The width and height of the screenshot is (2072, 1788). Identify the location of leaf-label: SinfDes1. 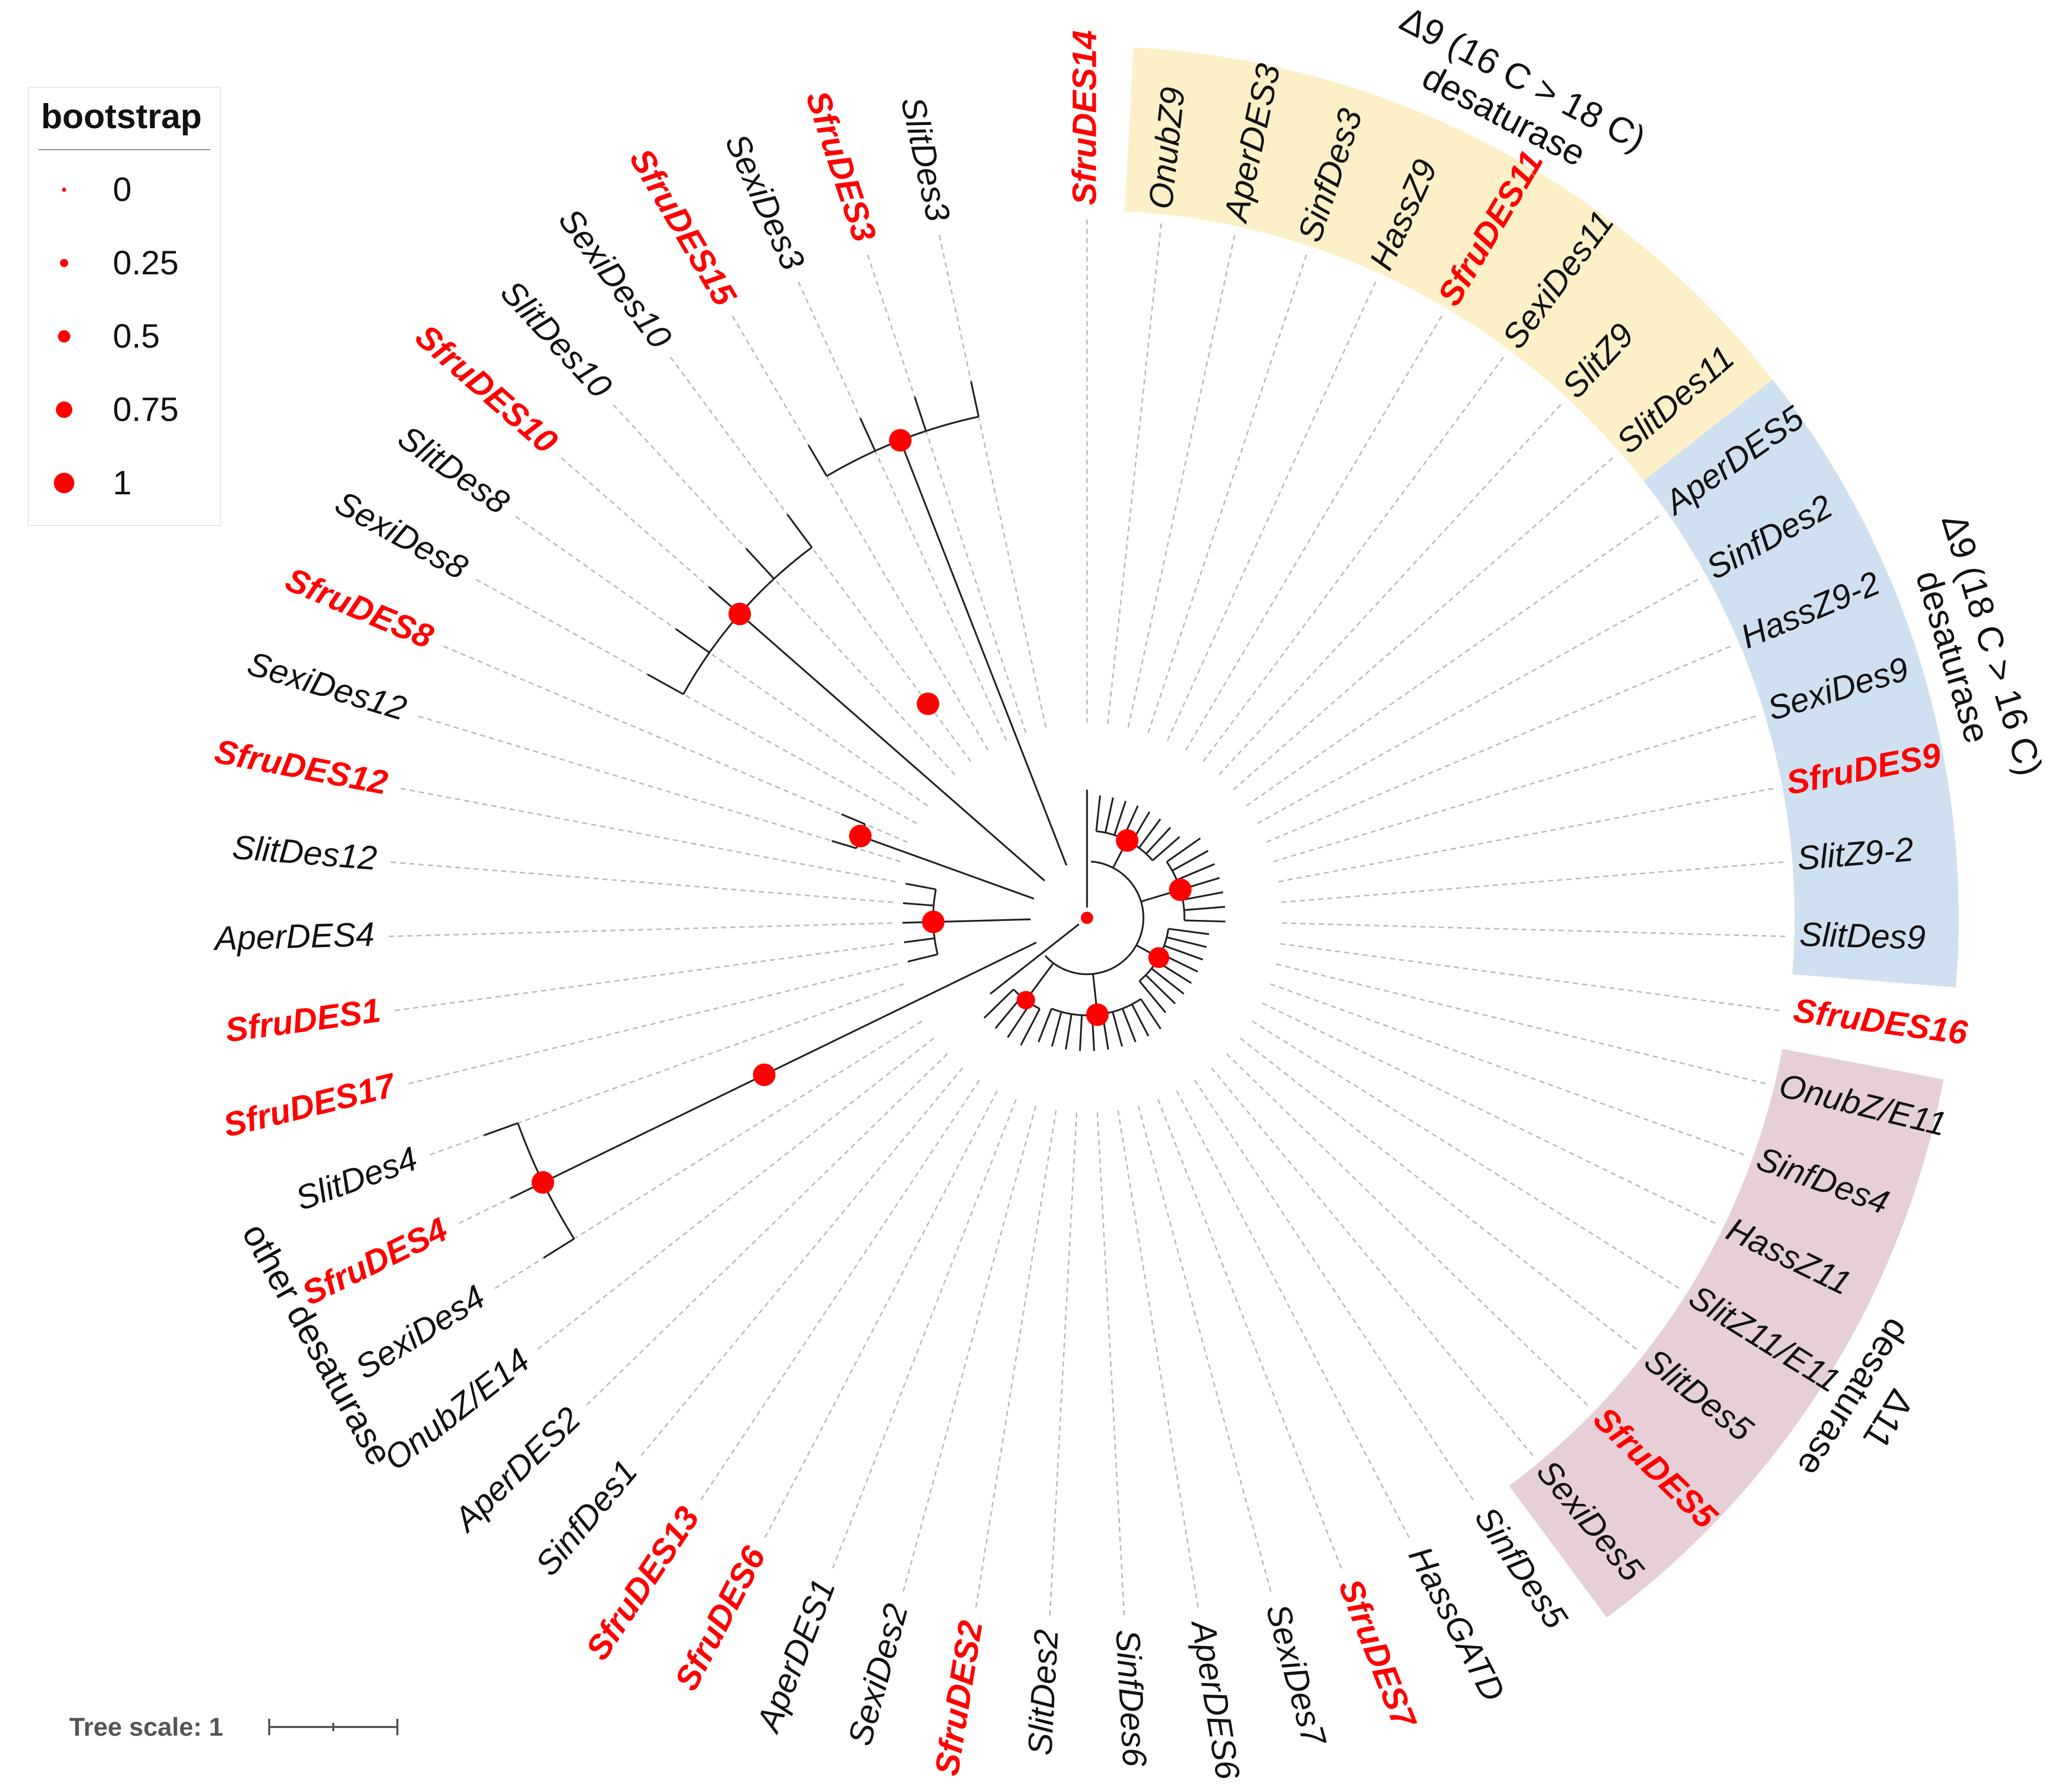
(586, 1517).